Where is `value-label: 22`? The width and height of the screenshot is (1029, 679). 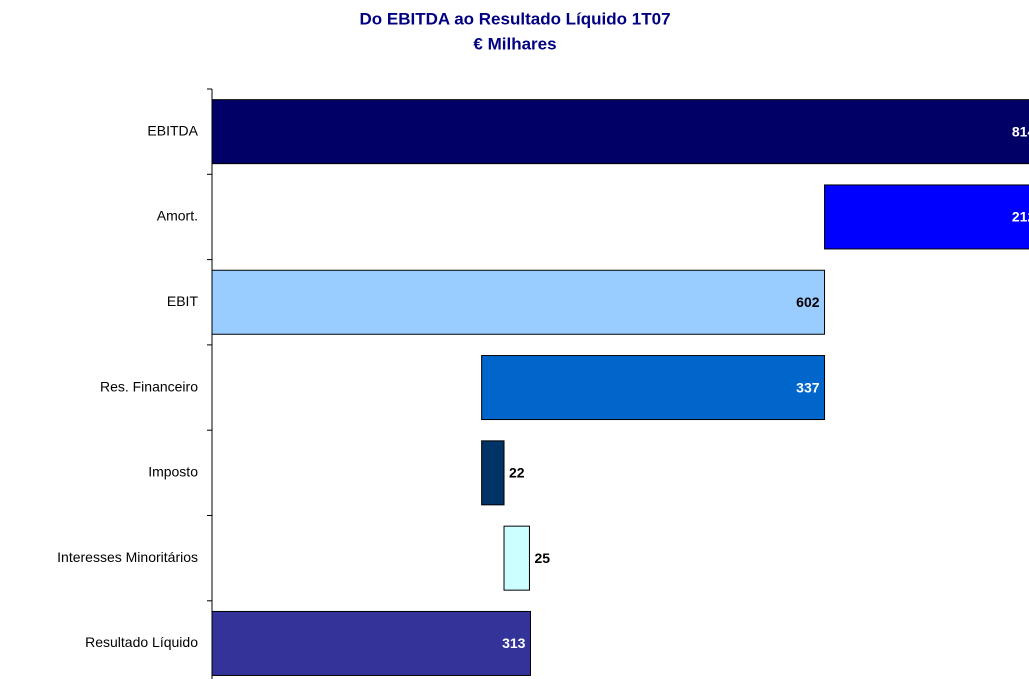 value-label: 22 is located at coordinates (517, 473).